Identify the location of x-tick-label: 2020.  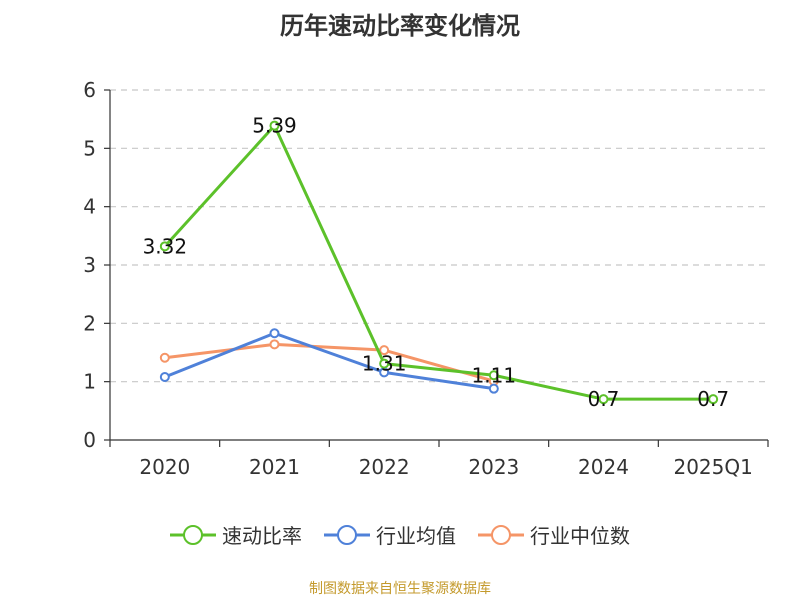
(164, 467).